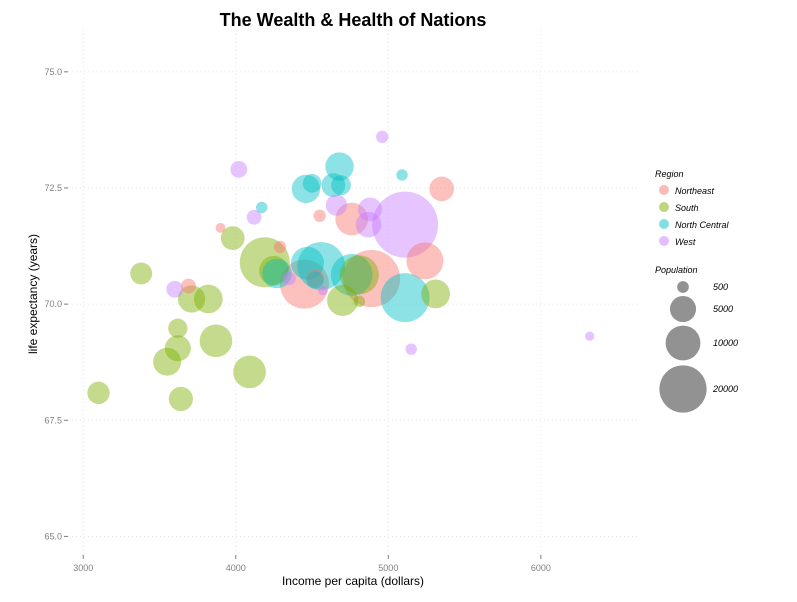 This screenshot has width=797, height=602. Describe the element at coordinates (725, 343) in the screenshot. I see `size-legend-label: 10000` at that location.